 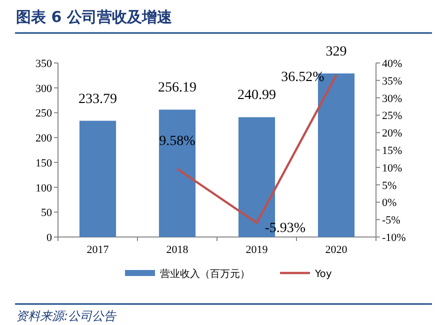 I want to click on x-tick-label: 2017, so click(x=98, y=250).